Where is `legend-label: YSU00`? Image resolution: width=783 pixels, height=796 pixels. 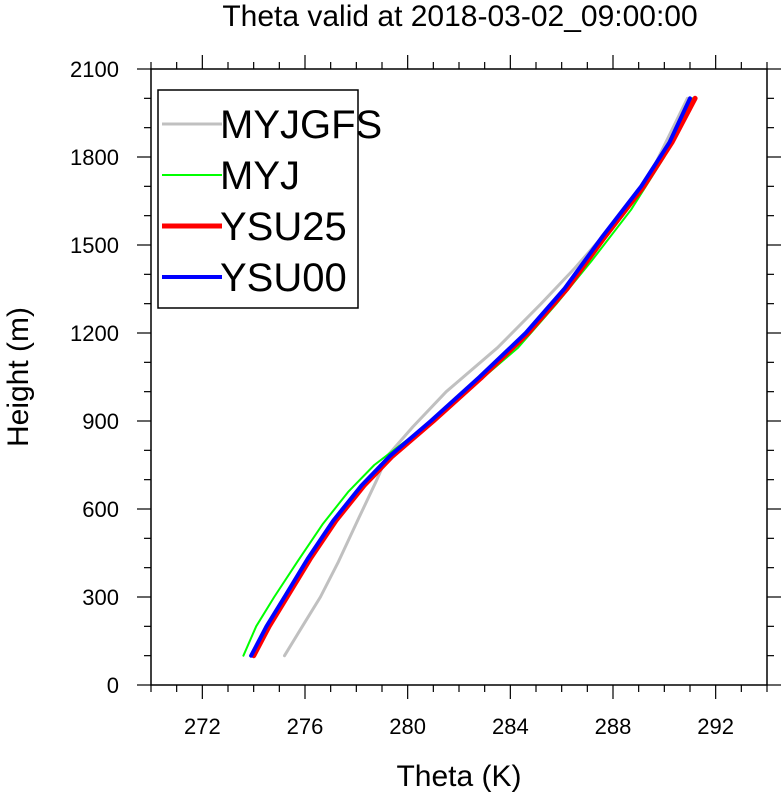
legend-label: YSU00 is located at coordinates (283, 278).